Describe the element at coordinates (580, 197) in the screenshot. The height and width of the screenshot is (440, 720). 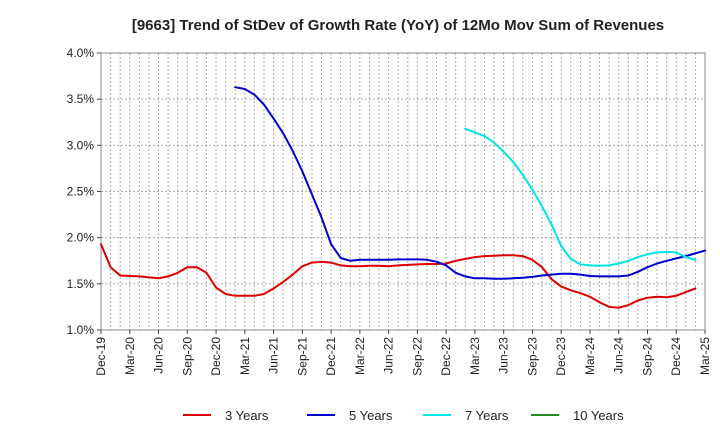
I see `series-line-7-years` at that location.